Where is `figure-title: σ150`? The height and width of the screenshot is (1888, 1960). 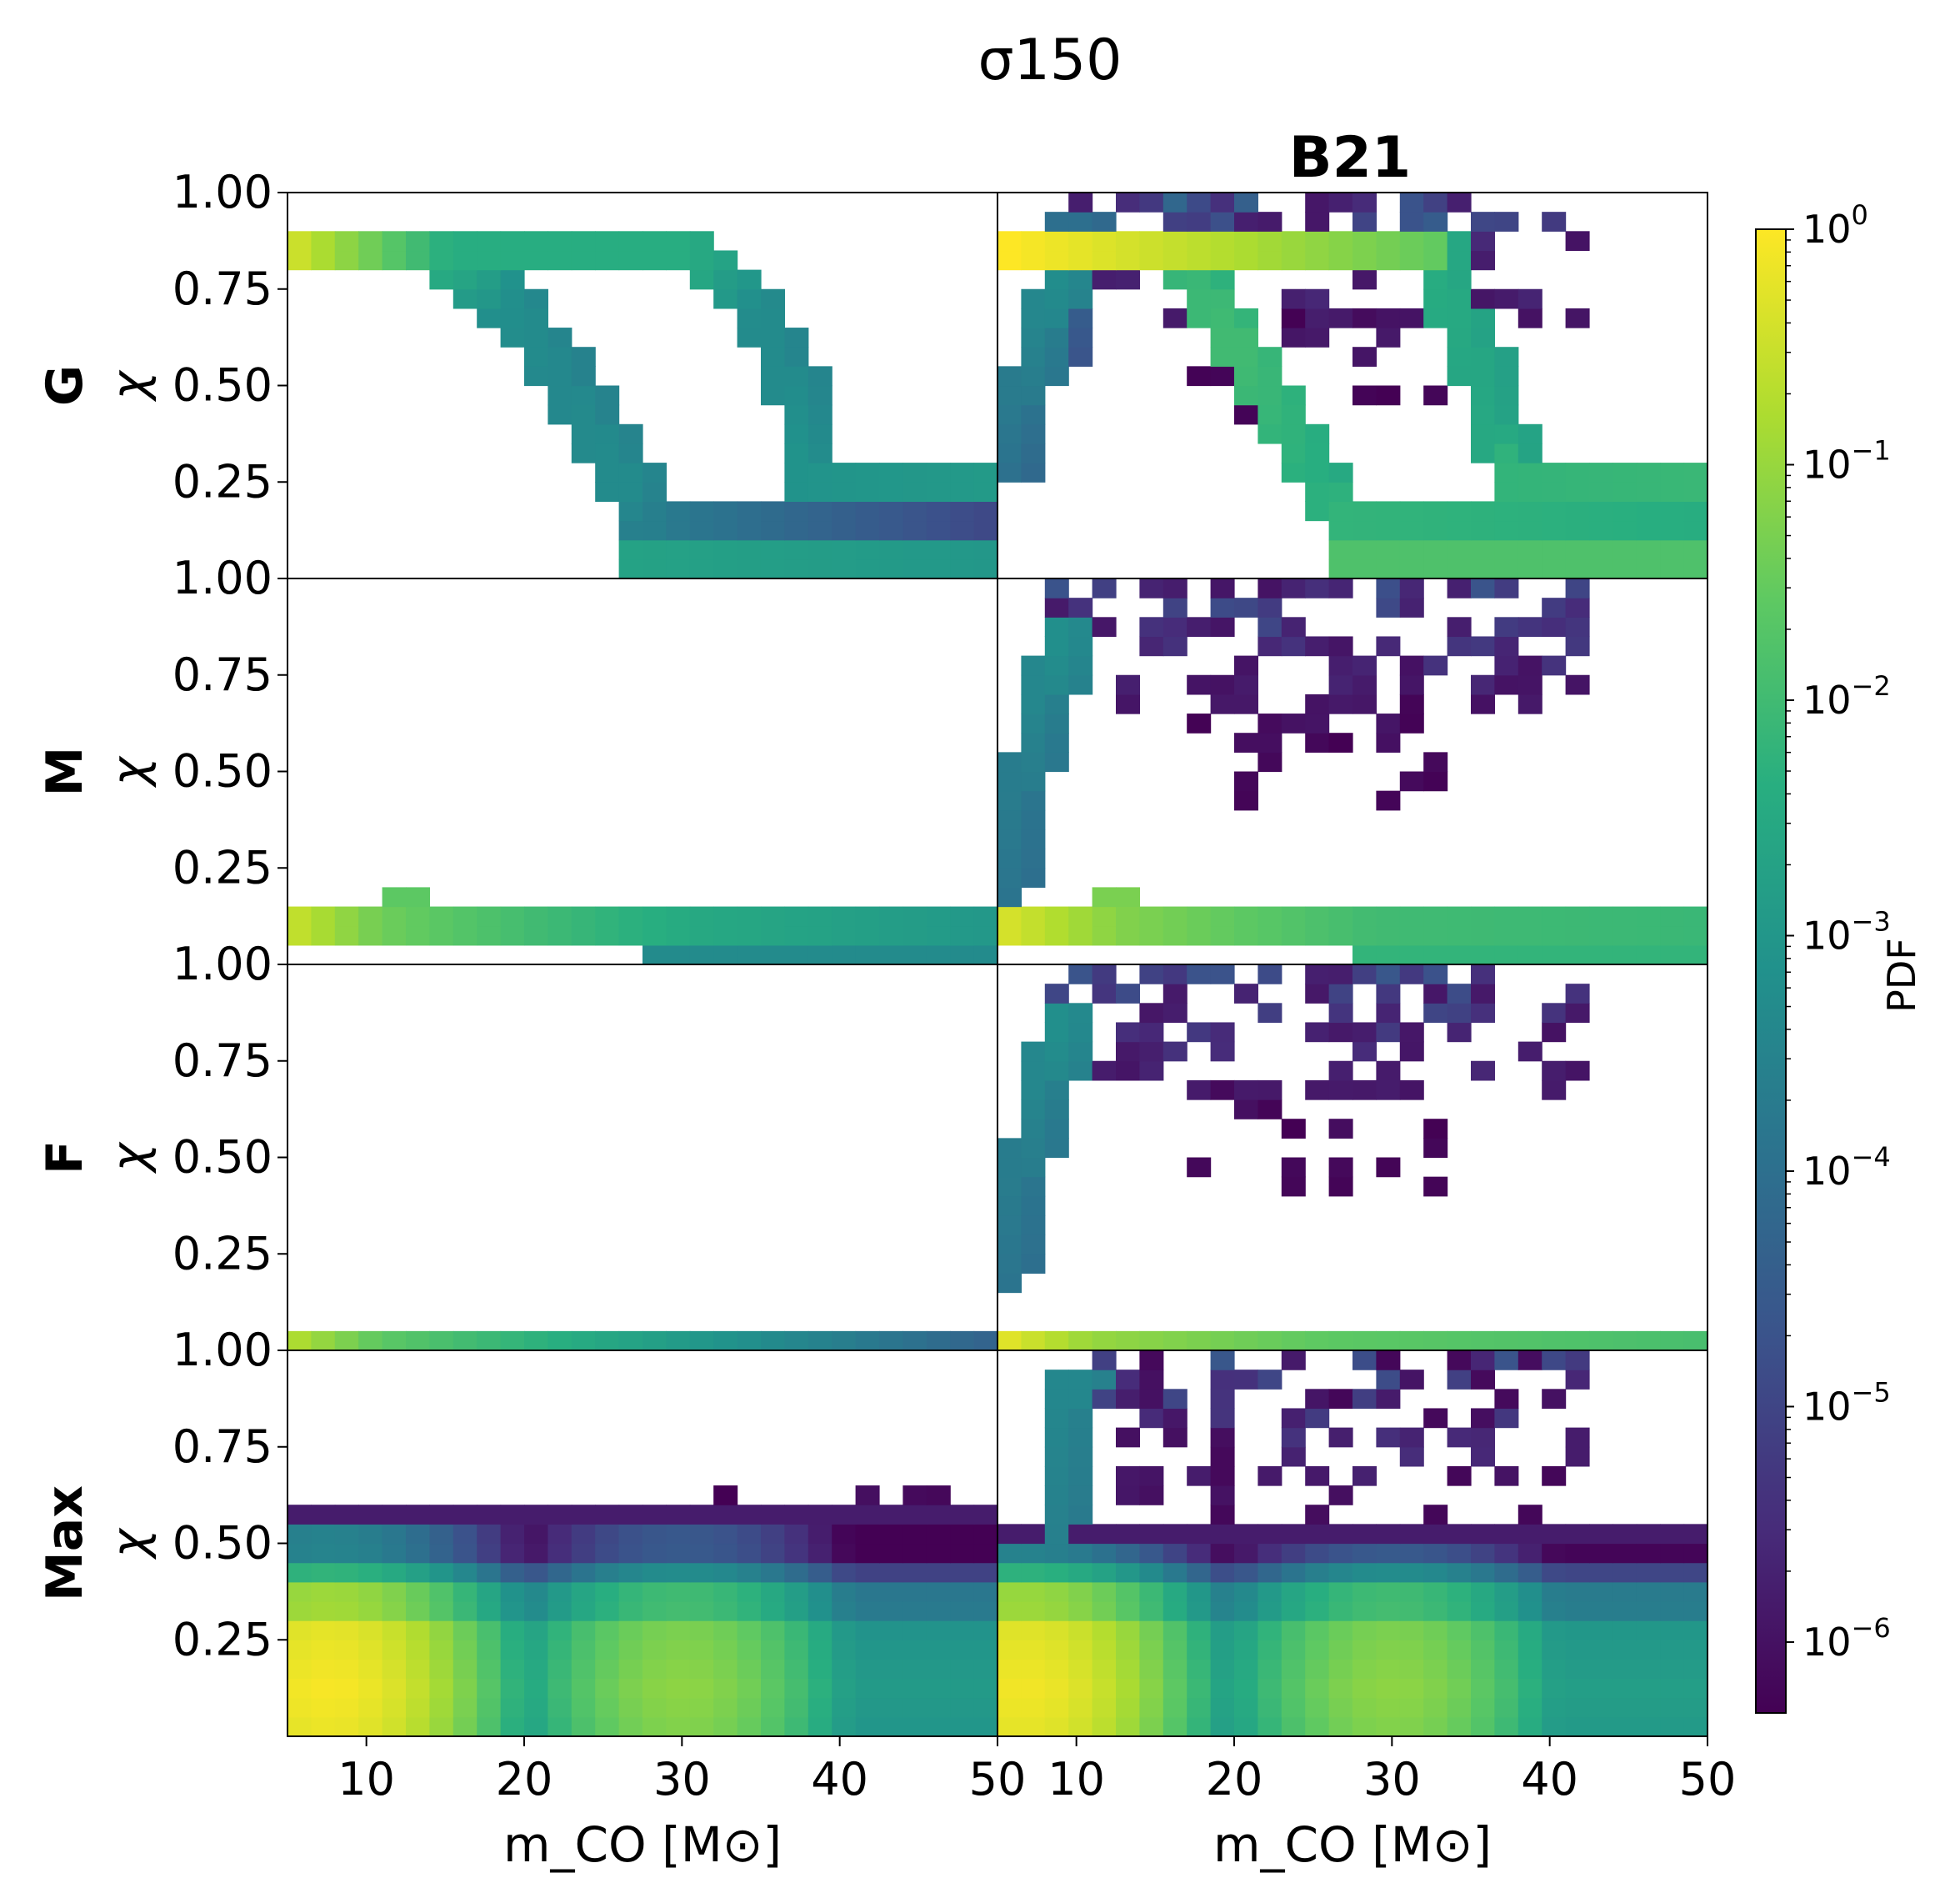 figure-title: σ150 is located at coordinates (1050, 60).